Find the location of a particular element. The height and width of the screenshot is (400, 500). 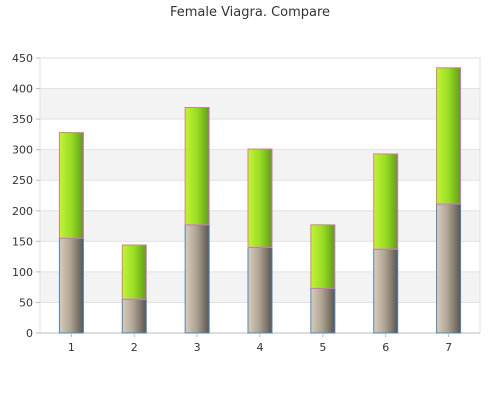

y-tick-label: 300 is located at coordinates (22, 150).